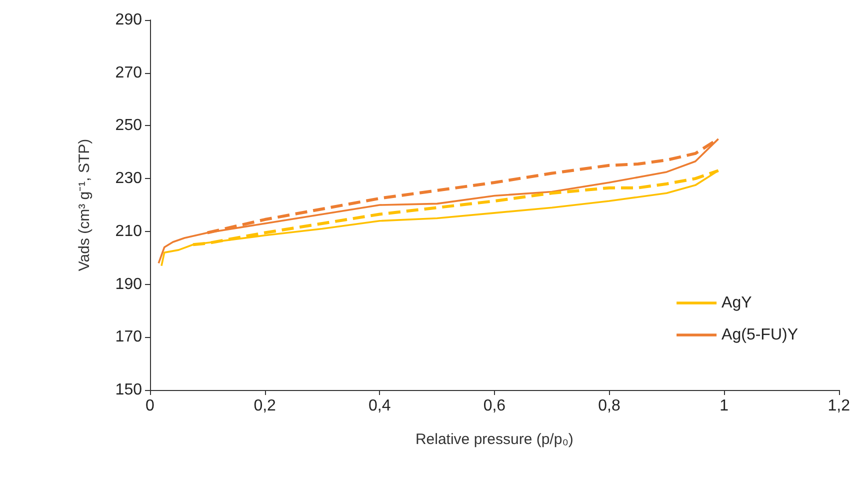 The width and height of the screenshot is (861, 484). What do you see at coordinates (128, 73) in the screenshot?
I see `y-tick-label: 270` at bounding box center [128, 73].